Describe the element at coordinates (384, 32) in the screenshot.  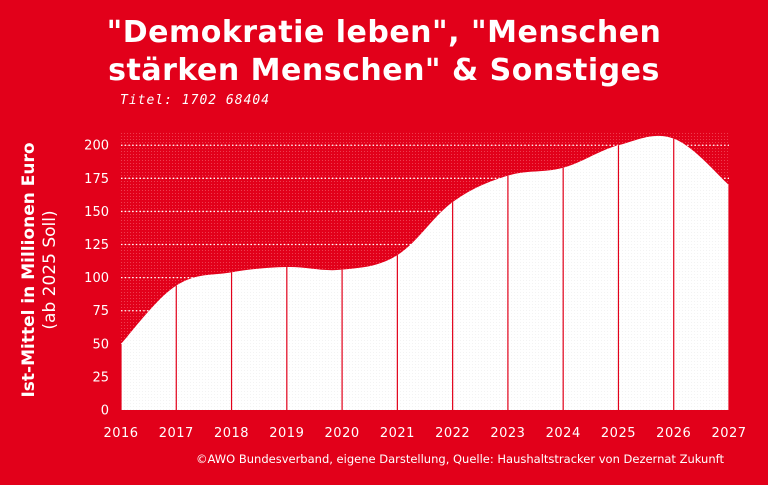
I see `chart-title-line-1: "Demokratie leben", "Menschen` at that location.